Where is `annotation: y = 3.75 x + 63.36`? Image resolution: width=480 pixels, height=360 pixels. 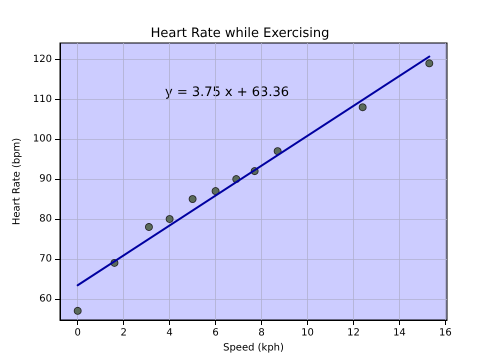
annotation: y = 3.75 x + 63.36 is located at coordinates (227, 92).